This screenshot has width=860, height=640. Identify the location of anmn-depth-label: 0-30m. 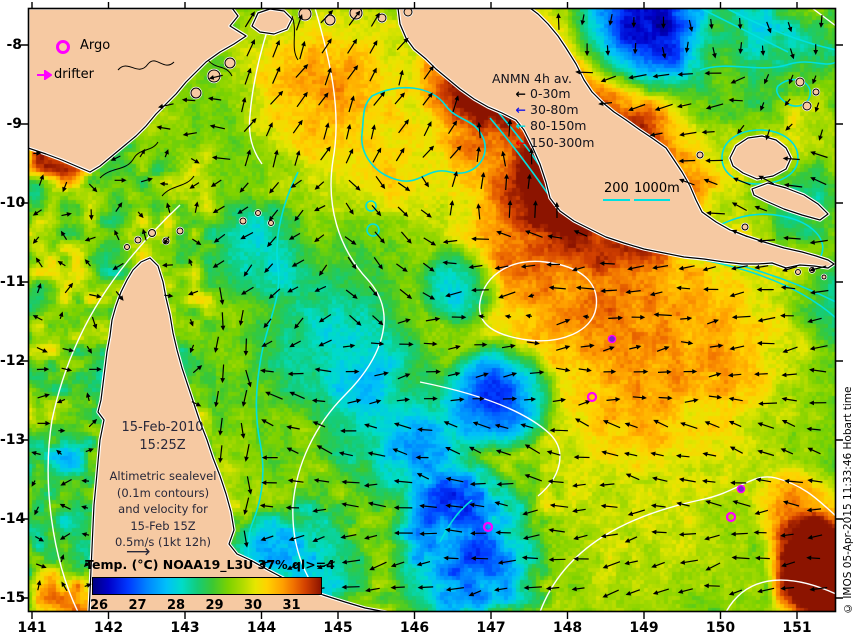
(550, 93).